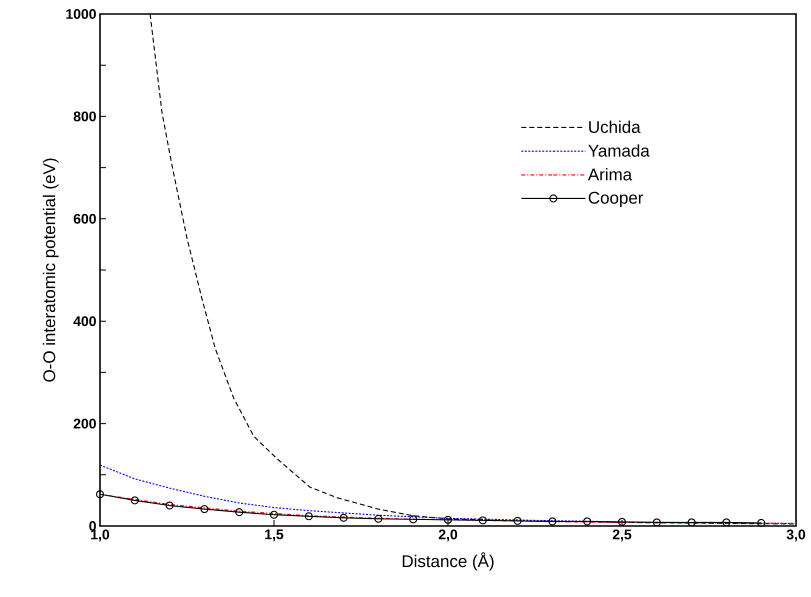  I want to click on y-axis-title: O-O interatomic potential (eV), so click(50, 270).